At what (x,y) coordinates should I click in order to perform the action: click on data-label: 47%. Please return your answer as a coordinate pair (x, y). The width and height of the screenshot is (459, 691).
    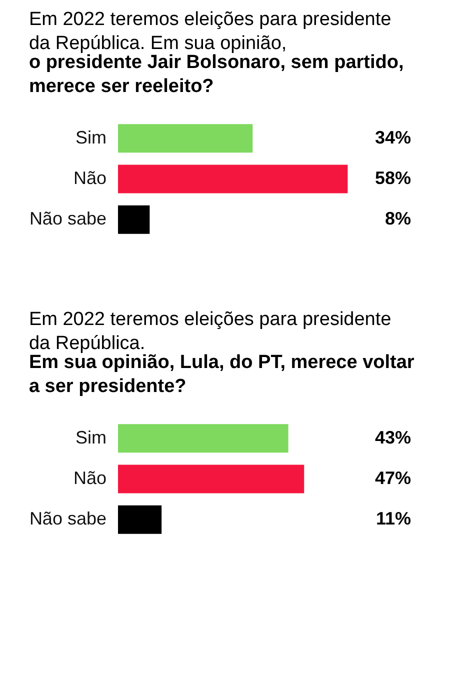
    Looking at the image, I should click on (392, 478).